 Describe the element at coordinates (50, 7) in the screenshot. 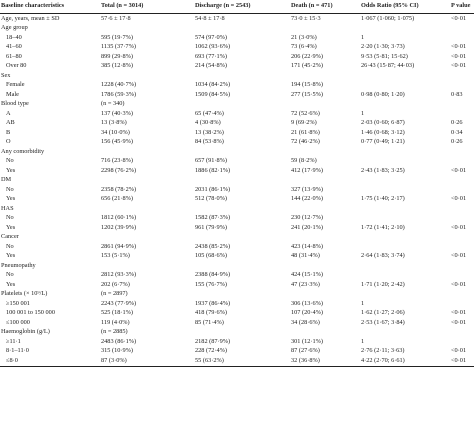

I see `header-baseline-characteristics: Baseline characteristics` at that location.